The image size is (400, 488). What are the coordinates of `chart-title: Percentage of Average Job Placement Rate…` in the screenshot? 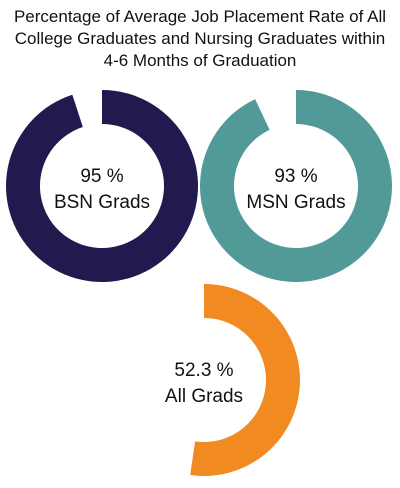 It's located at (200, 39).